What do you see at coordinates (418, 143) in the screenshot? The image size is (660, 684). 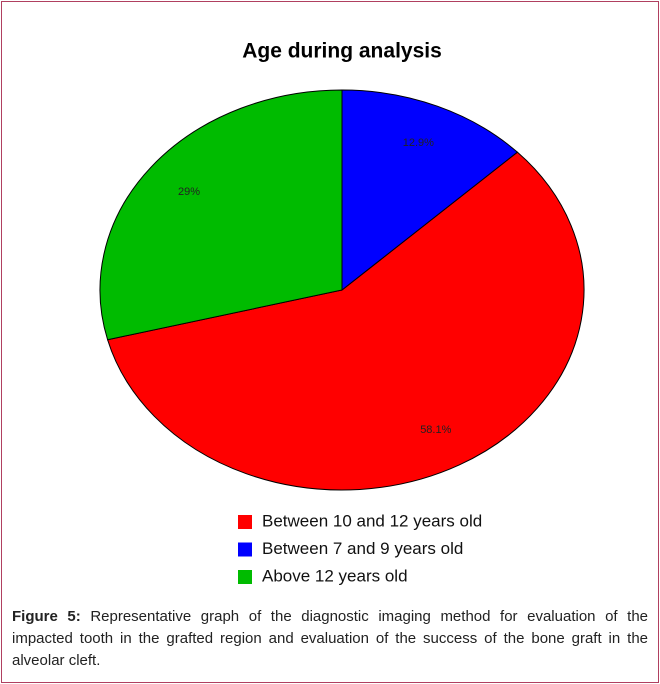 I see `data-label: 12.9%` at bounding box center [418, 143].